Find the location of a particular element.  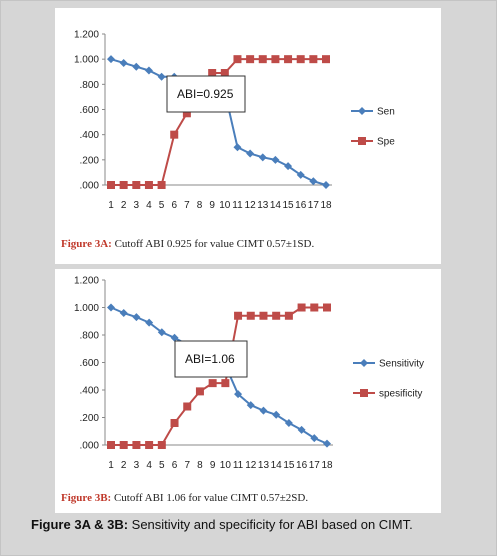

caption-b-label: Figure 3B: is located at coordinates (86, 498).